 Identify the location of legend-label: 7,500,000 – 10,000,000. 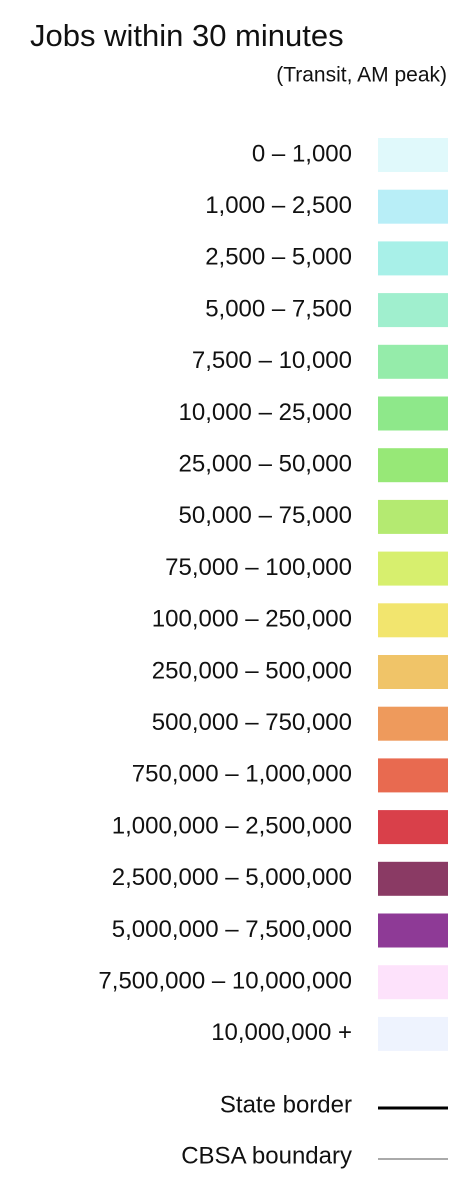
(225, 981).